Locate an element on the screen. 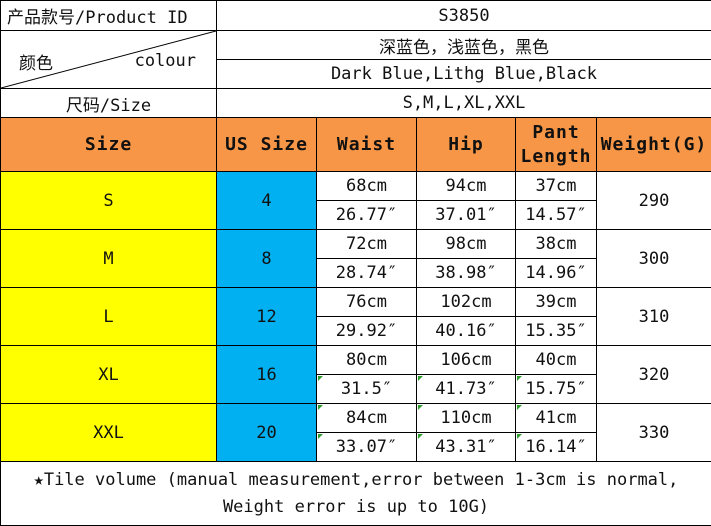  waist-cm-cell: 84cm is located at coordinates (366, 418).